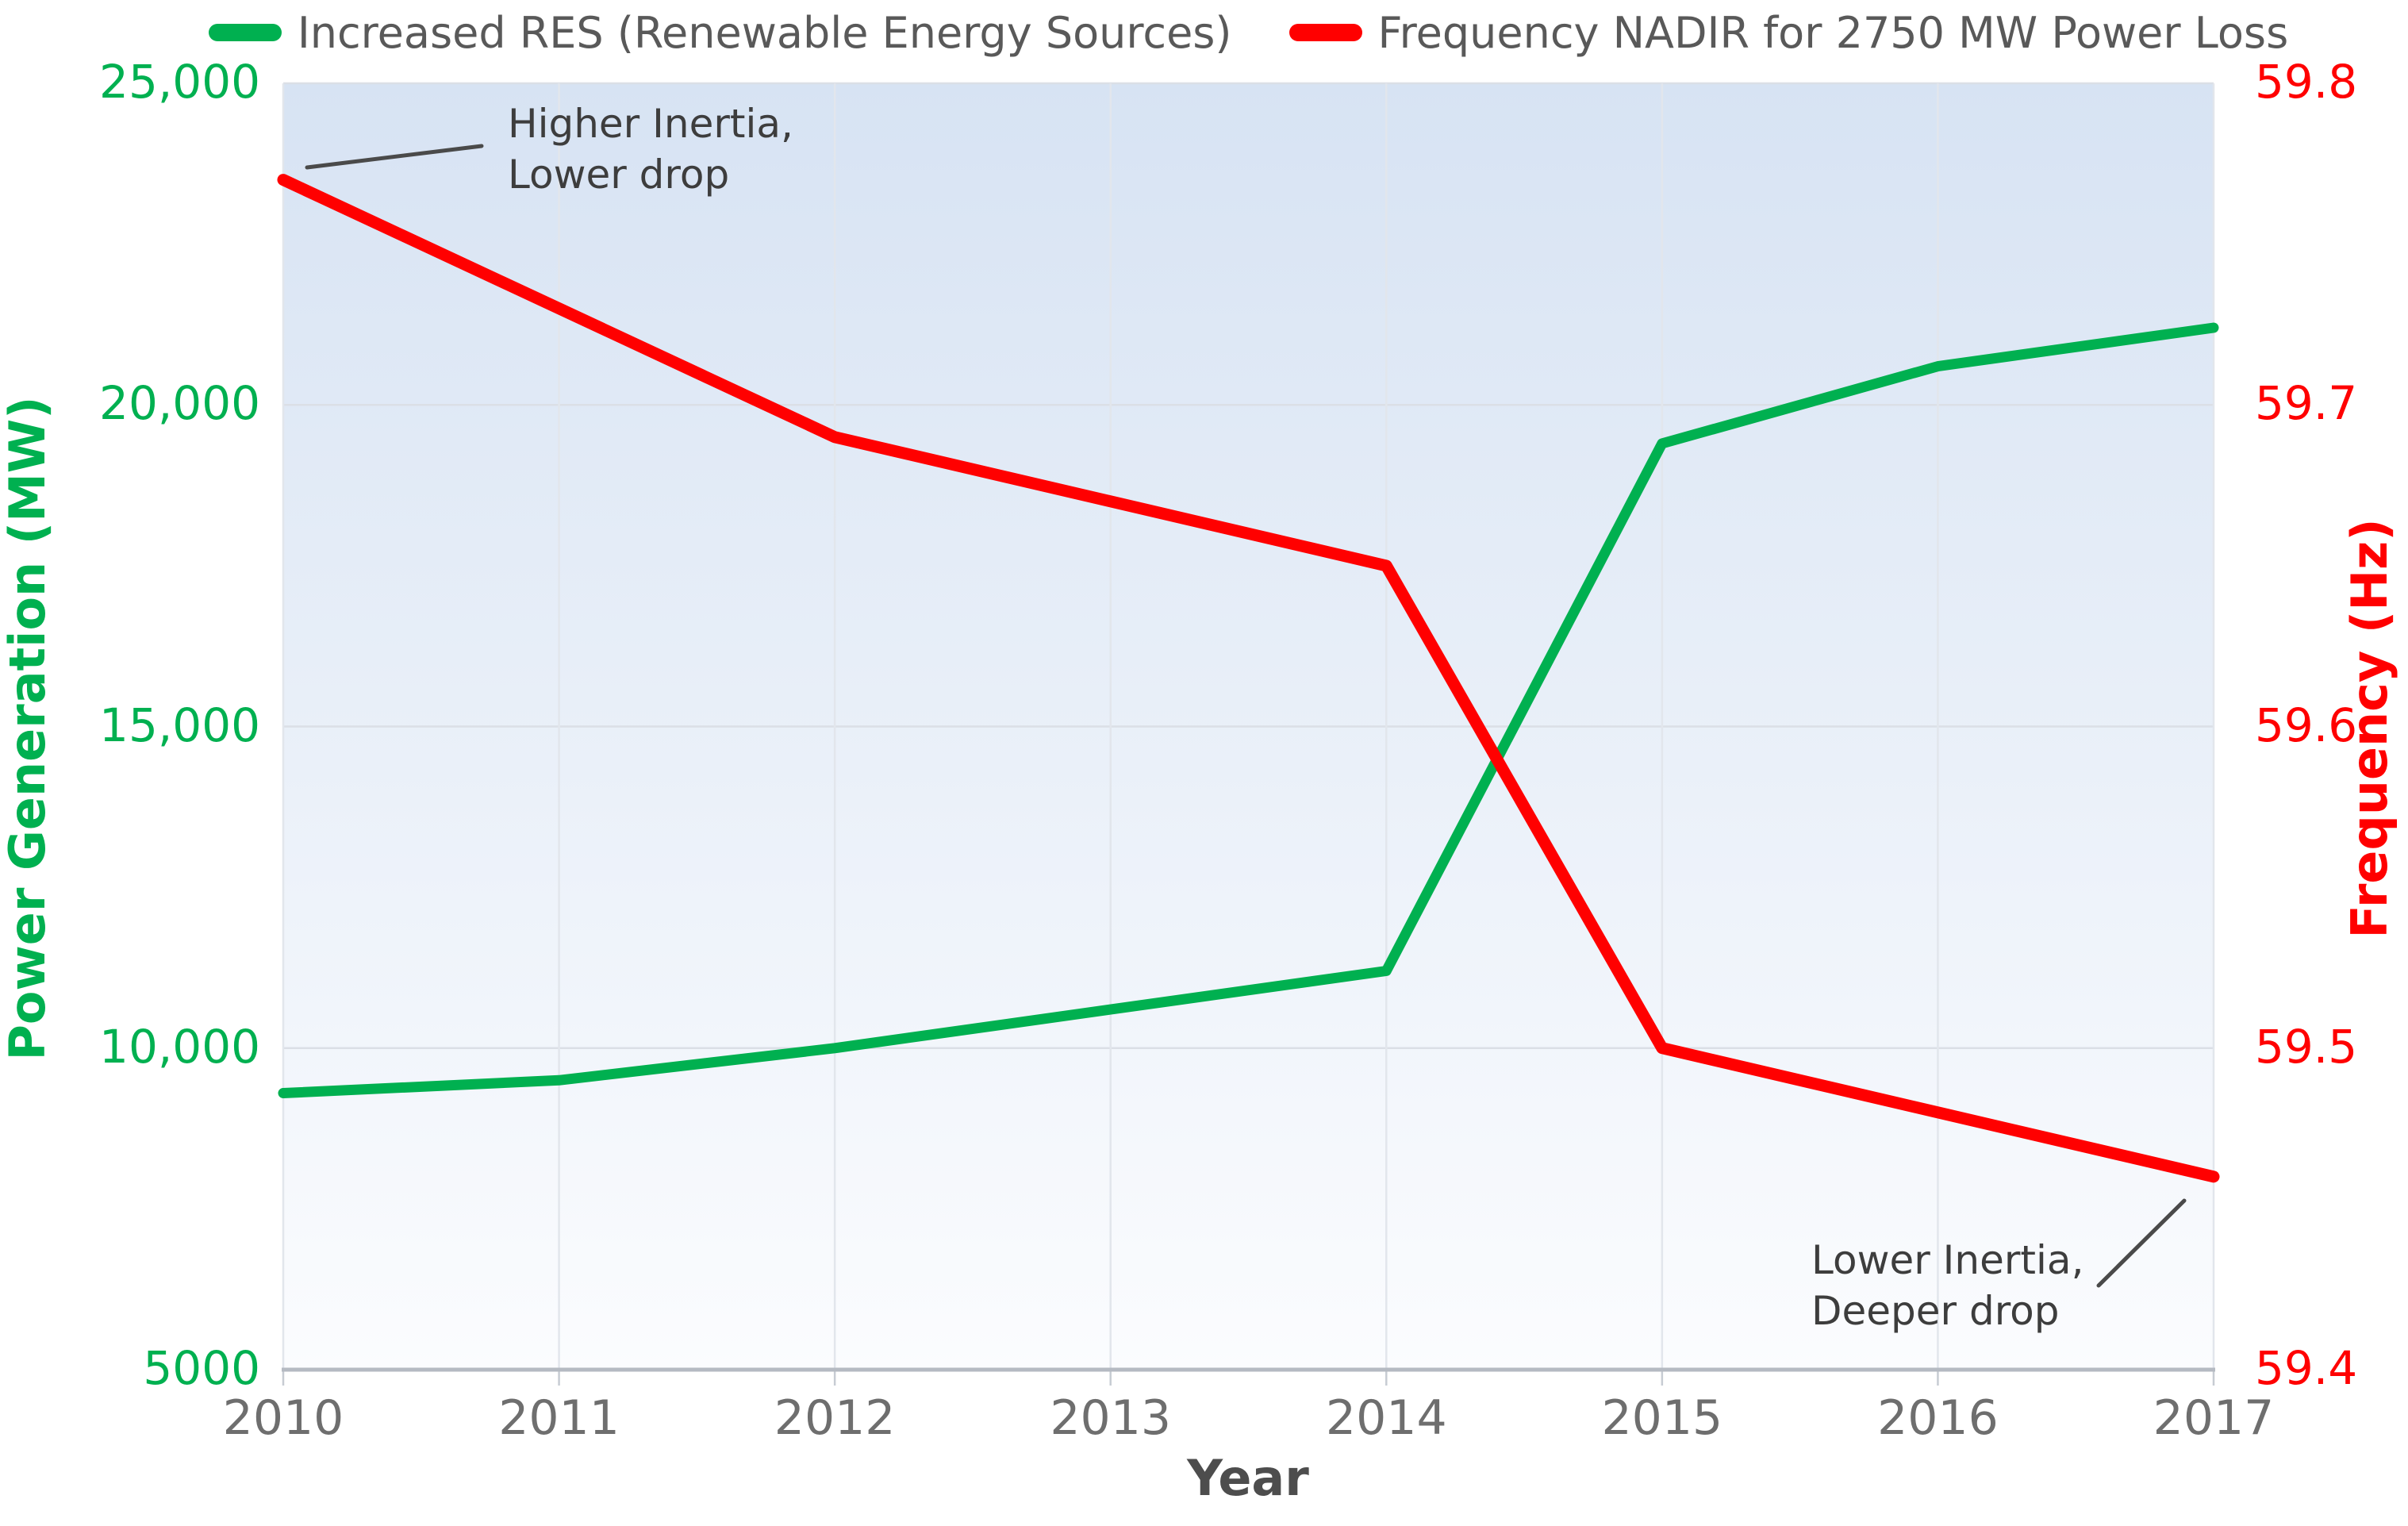 This screenshot has height=1526, width=2408. What do you see at coordinates (2142, 1243) in the screenshot?
I see `annotation-leader-line-lower-inertia` at bounding box center [2142, 1243].